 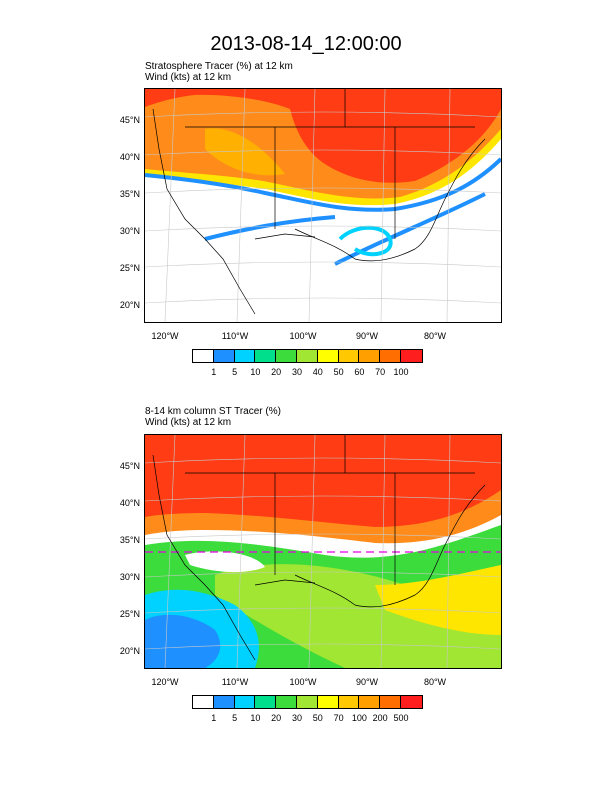 What do you see at coordinates (129, 305) in the screenshot?
I see `panel1-lat-label: 20°N` at bounding box center [129, 305].